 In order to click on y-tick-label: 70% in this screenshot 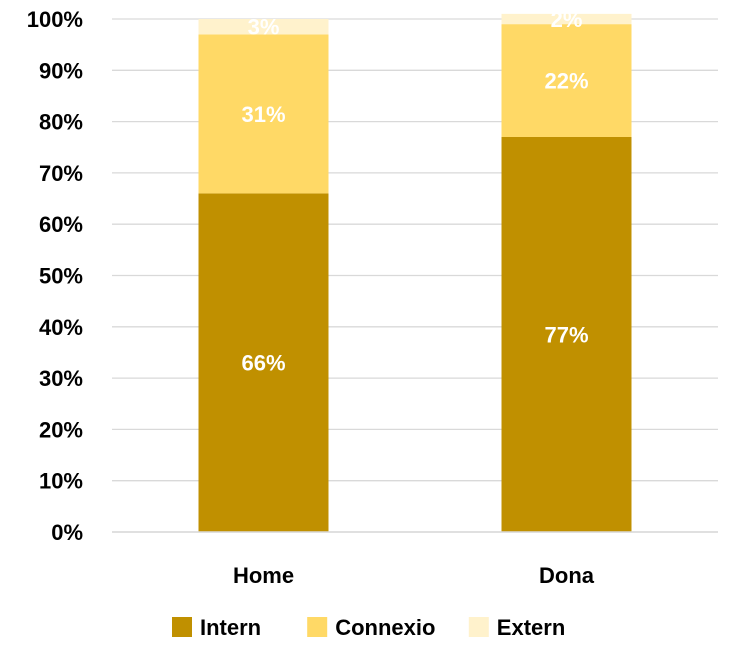, I will do `click(61, 173)`.